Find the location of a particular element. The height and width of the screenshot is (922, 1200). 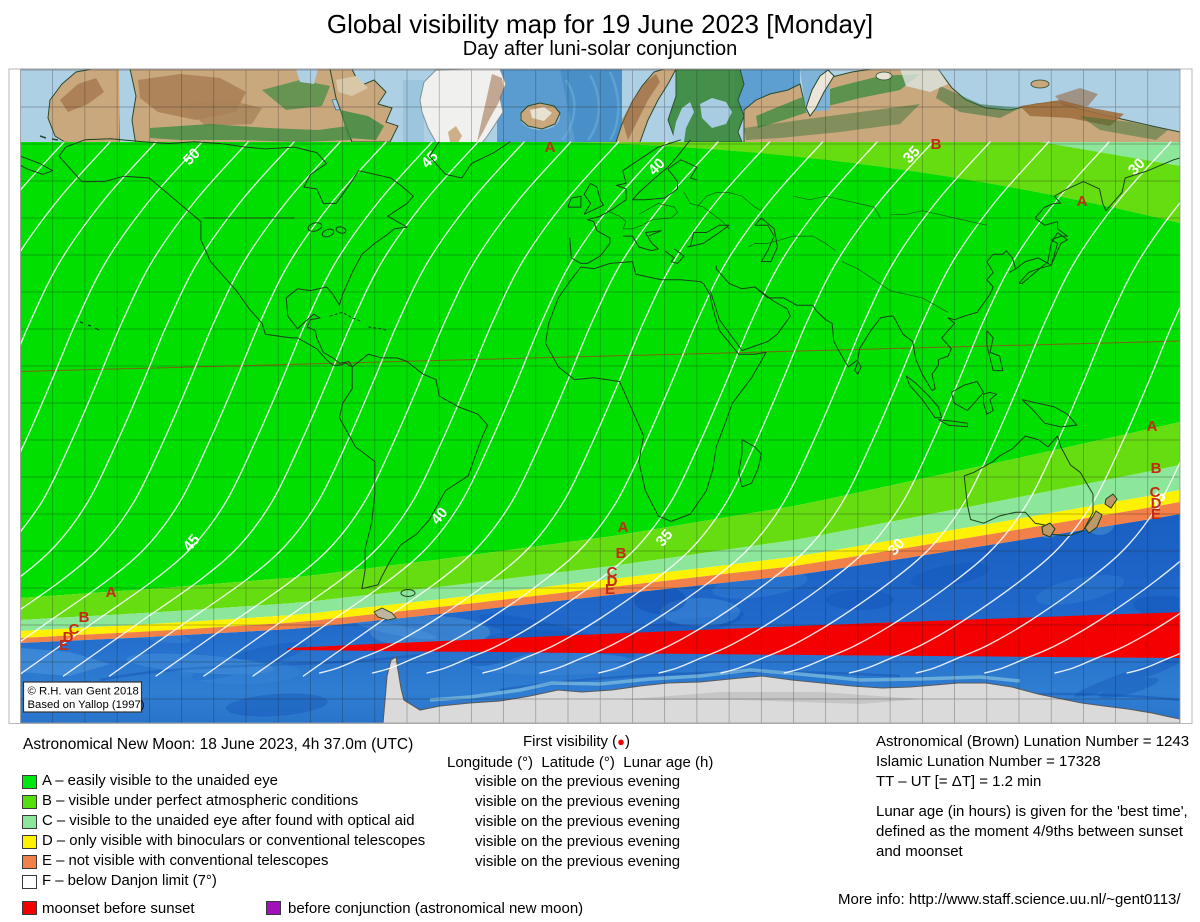

svg-text: 25 is located at coordinates (1158, 500).